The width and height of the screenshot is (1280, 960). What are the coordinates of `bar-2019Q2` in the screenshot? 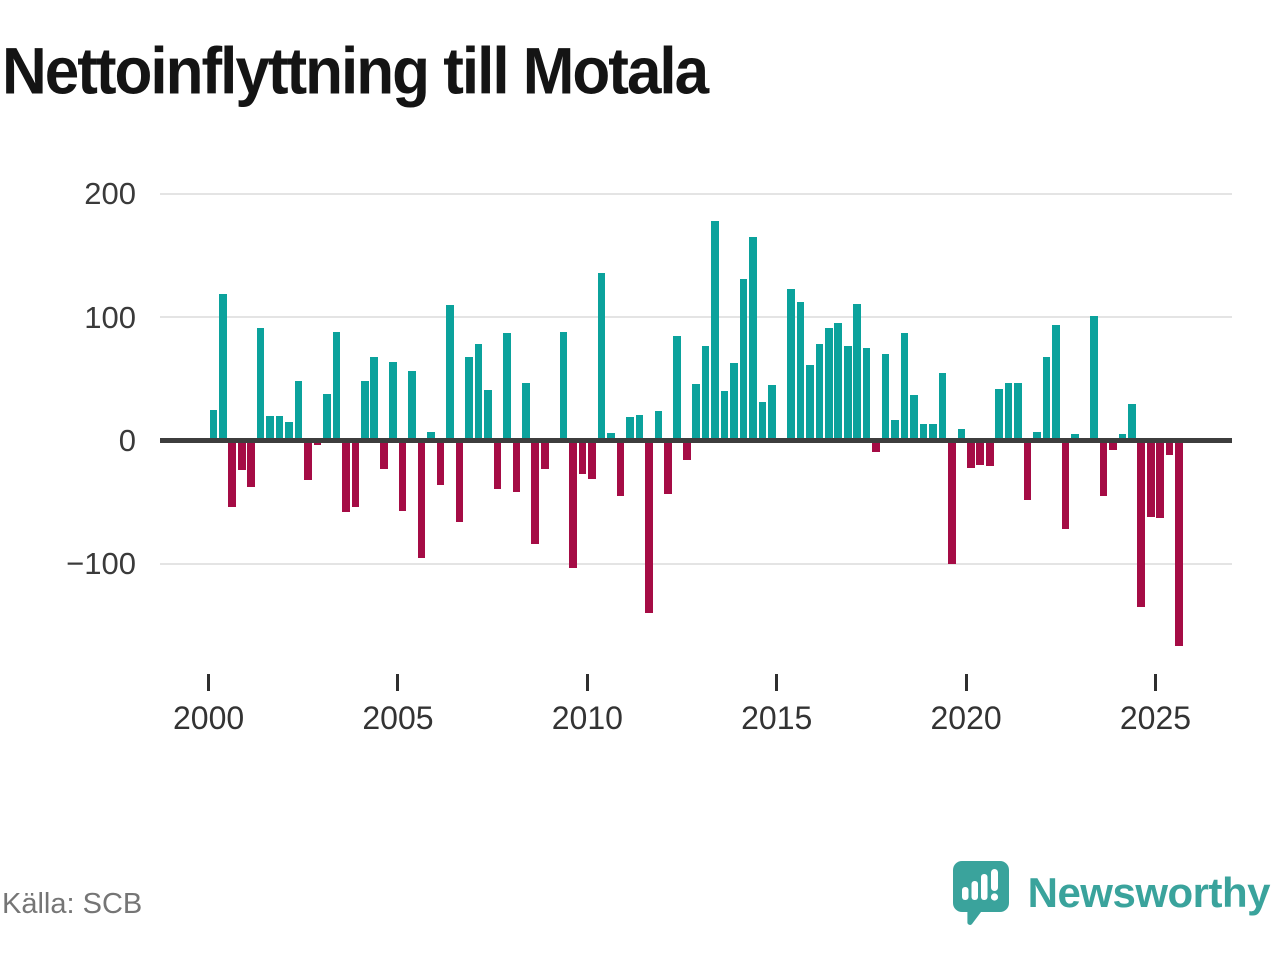 It's located at (942, 406).